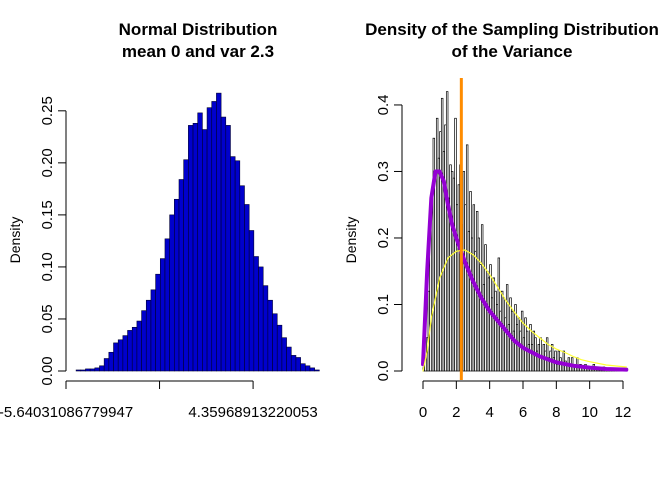 The image size is (672, 485). What do you see at coordinates (47, 266) in the screenshot?
I see `left-y-tick-label: 0.10` at bounding box center [47, 266].